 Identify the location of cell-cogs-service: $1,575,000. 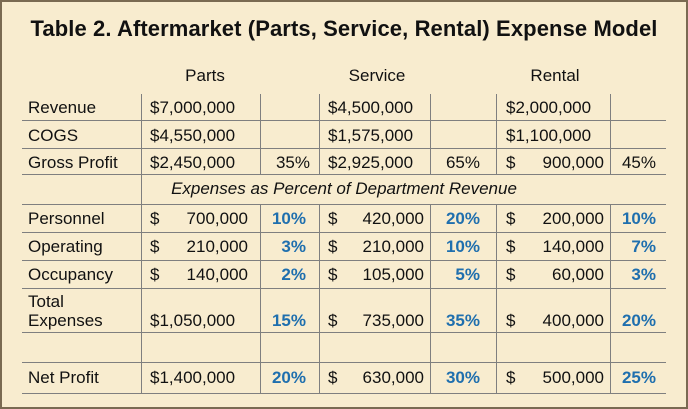
(371, 135).